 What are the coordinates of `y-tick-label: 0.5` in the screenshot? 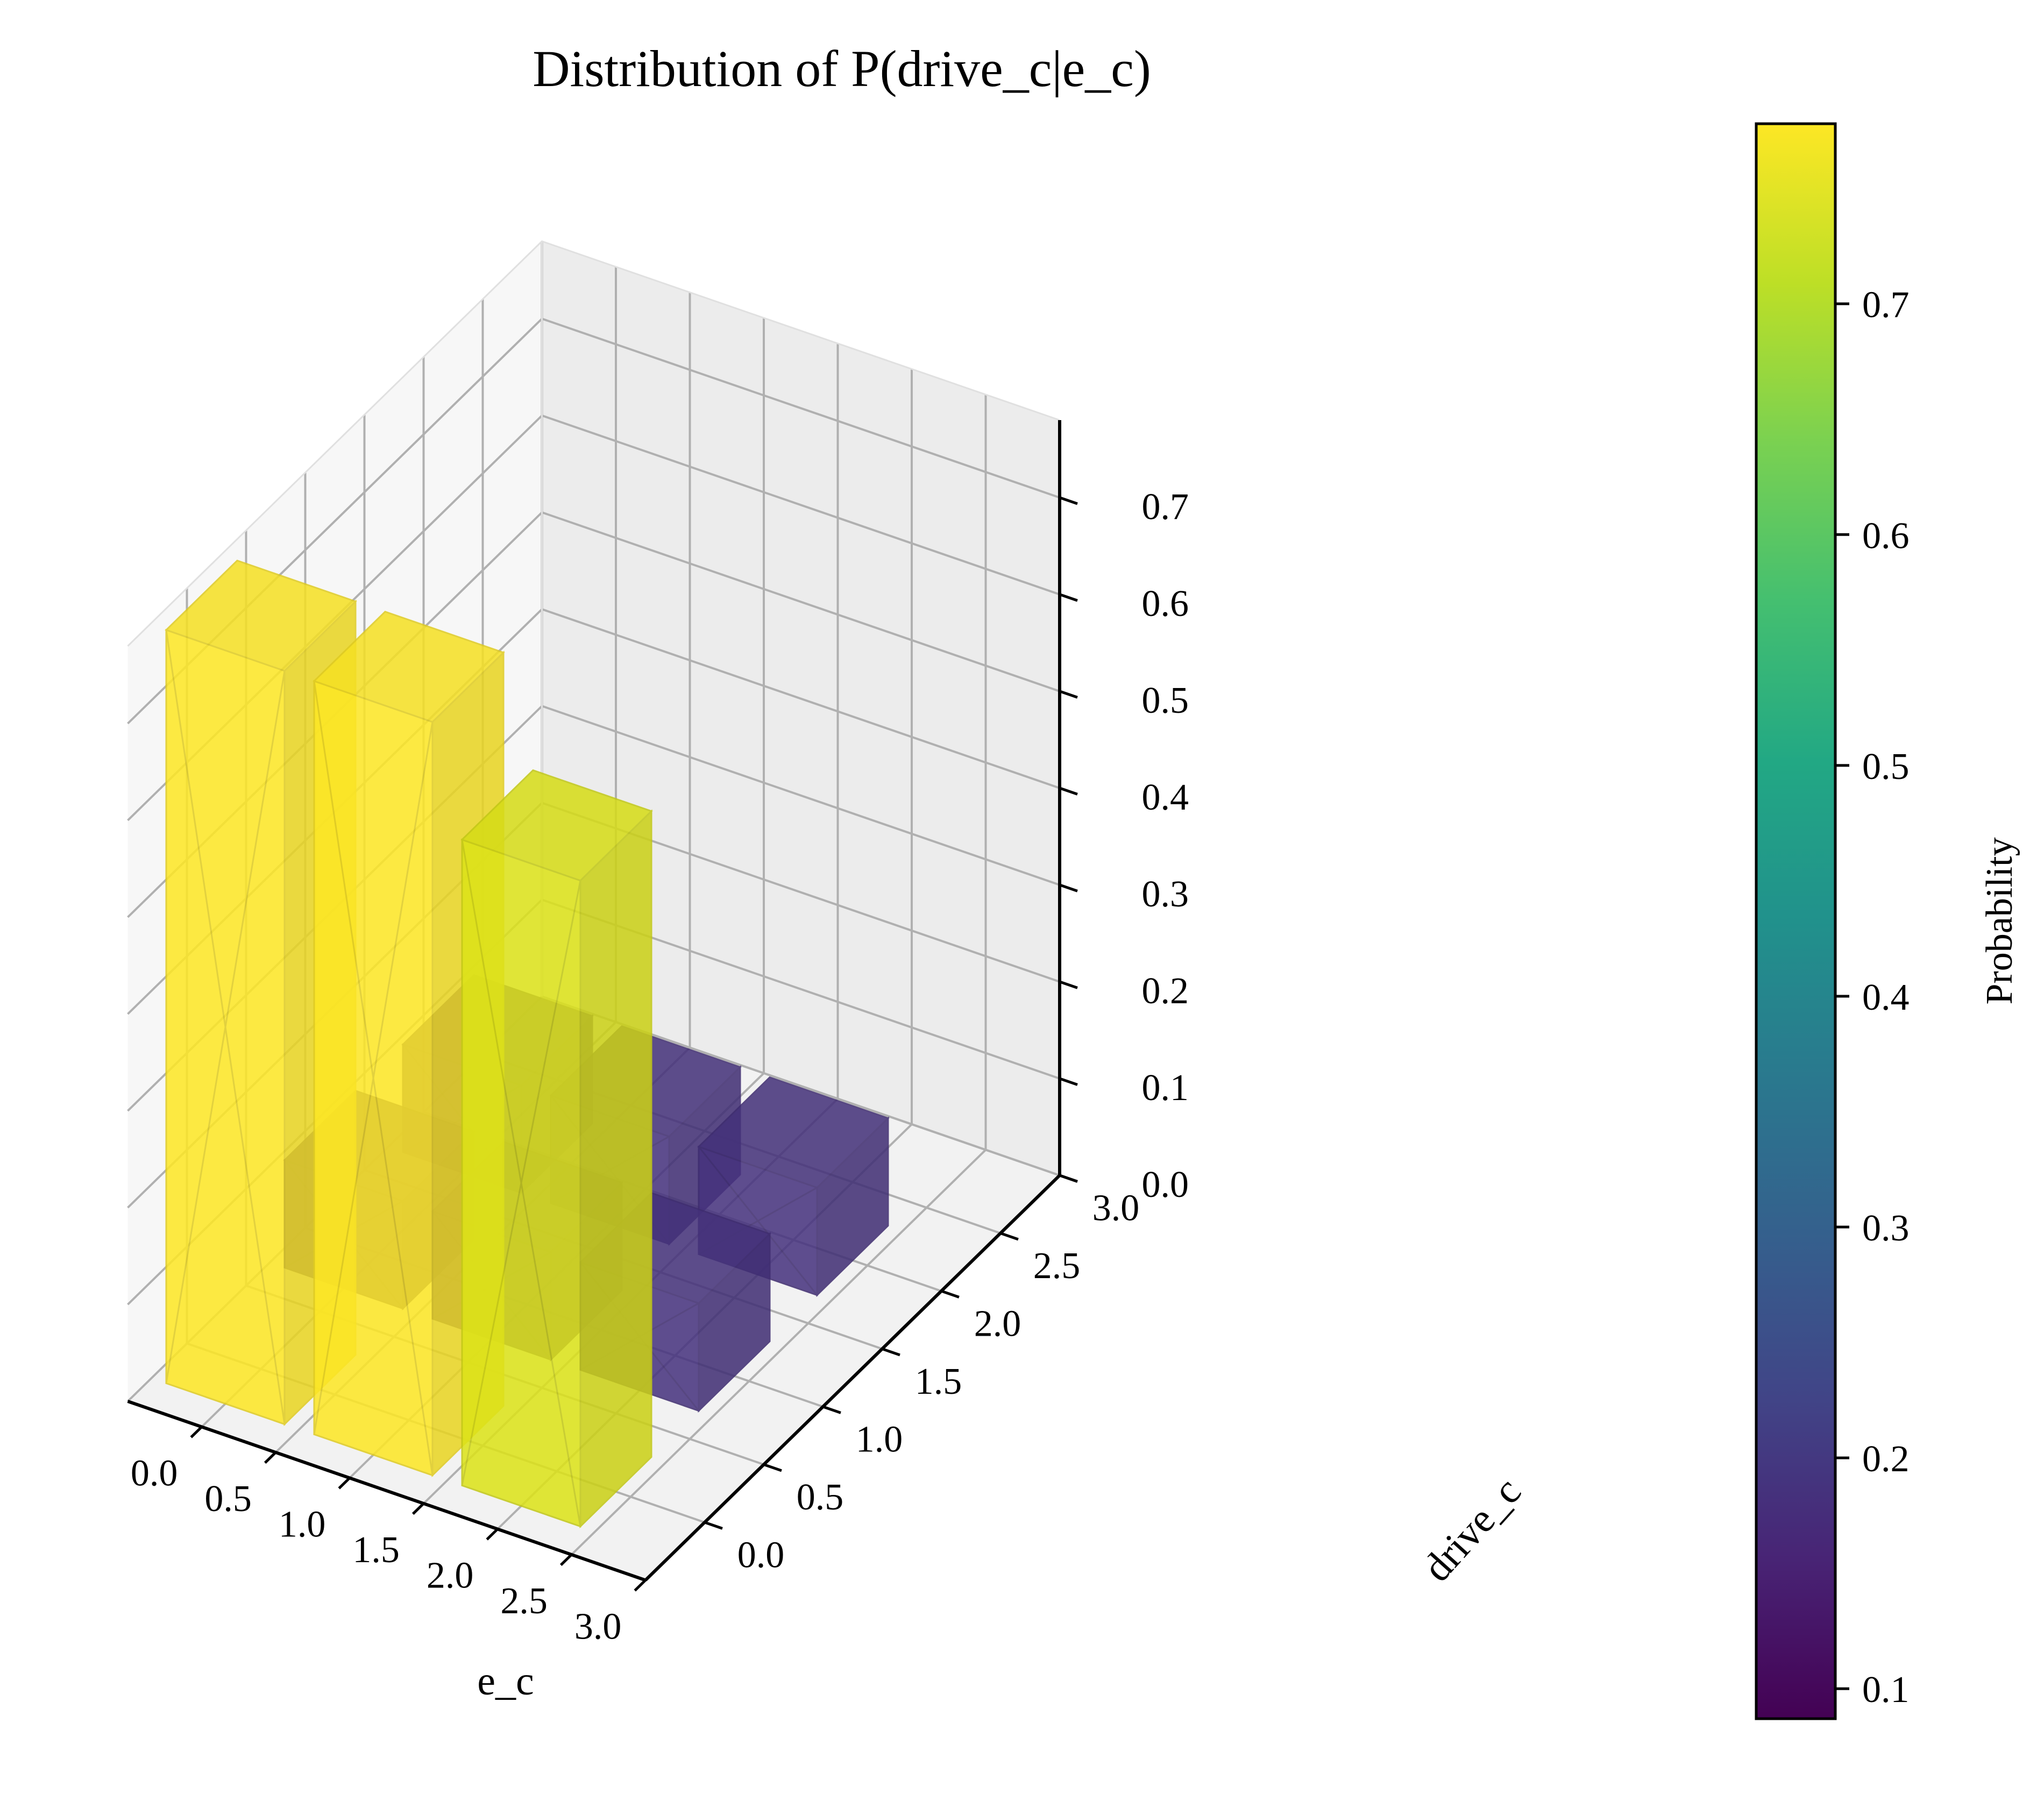 It's located at (821, 1497).